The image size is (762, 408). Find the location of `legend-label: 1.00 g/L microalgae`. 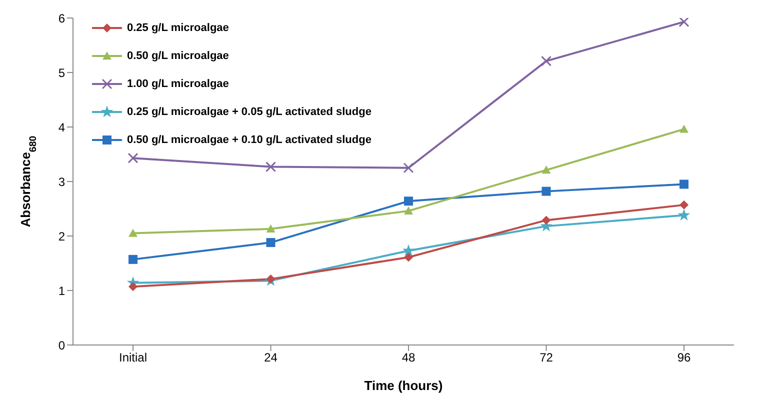

legend-label: 1.00 g/L microalgae is located at coordinates (178, 84).